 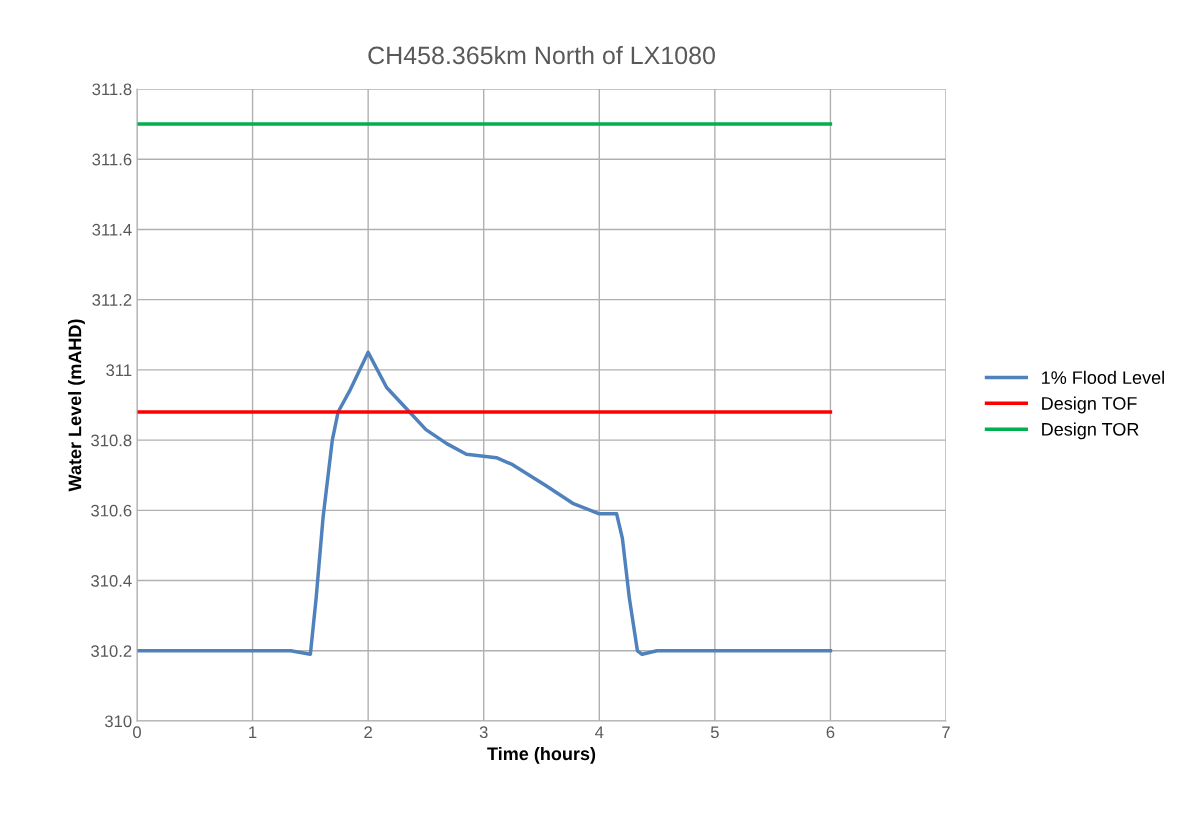 I want to click on y-tick-label: 311.8, so click(x=112, y=89).